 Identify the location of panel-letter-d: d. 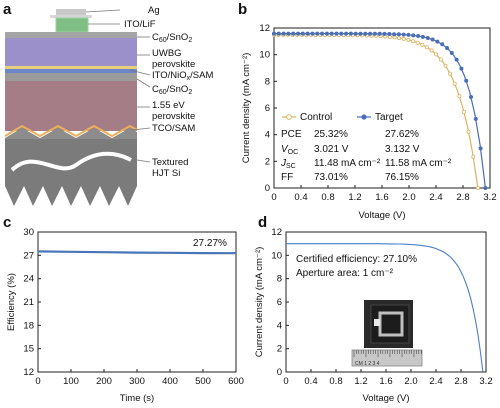
(262, 222).